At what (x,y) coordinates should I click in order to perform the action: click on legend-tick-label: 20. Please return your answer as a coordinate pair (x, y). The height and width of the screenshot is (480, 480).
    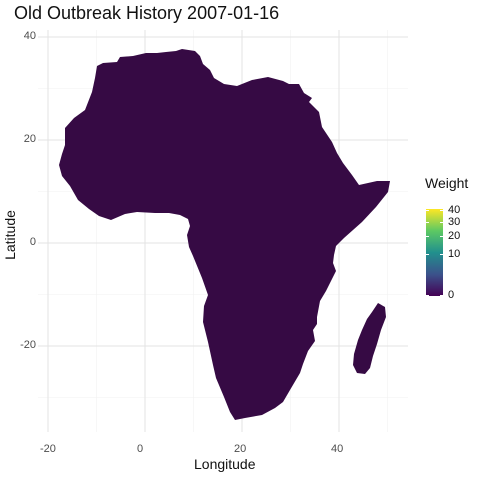
    Looking at the image, I should click on (454, 236).